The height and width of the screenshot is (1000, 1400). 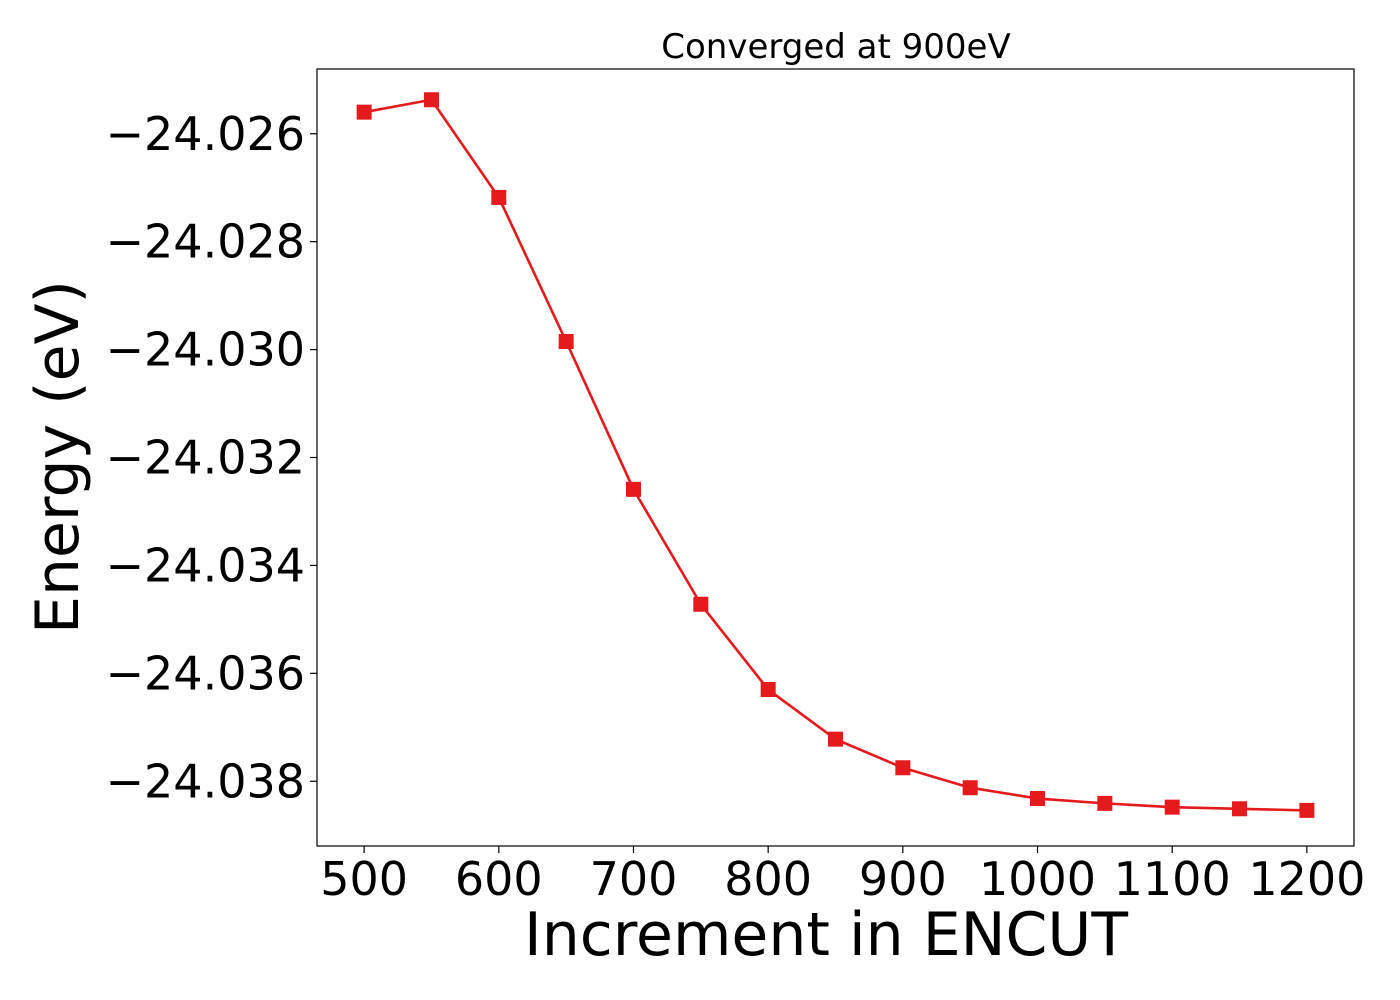 What do you see at coordinates (206, 565) in the screenshot?
I see `y-tick-label: −24.034` at bounding box center [206, 565].